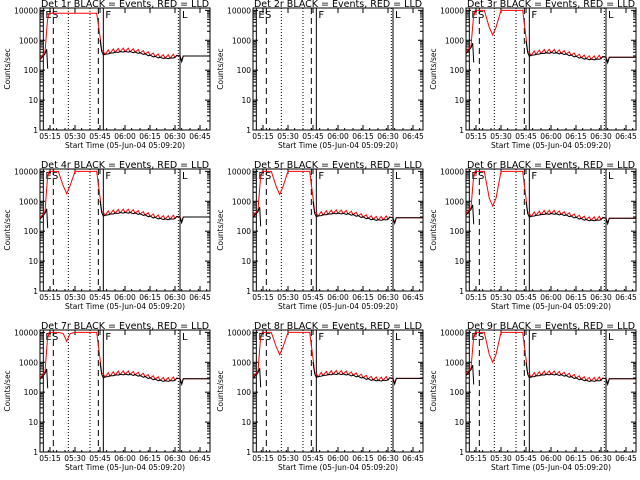  Describe the element at coordinates (125, 165) in the screenshot. I see `panel-title: Det 4r BLACK = Events, RED = LLD` at that location.